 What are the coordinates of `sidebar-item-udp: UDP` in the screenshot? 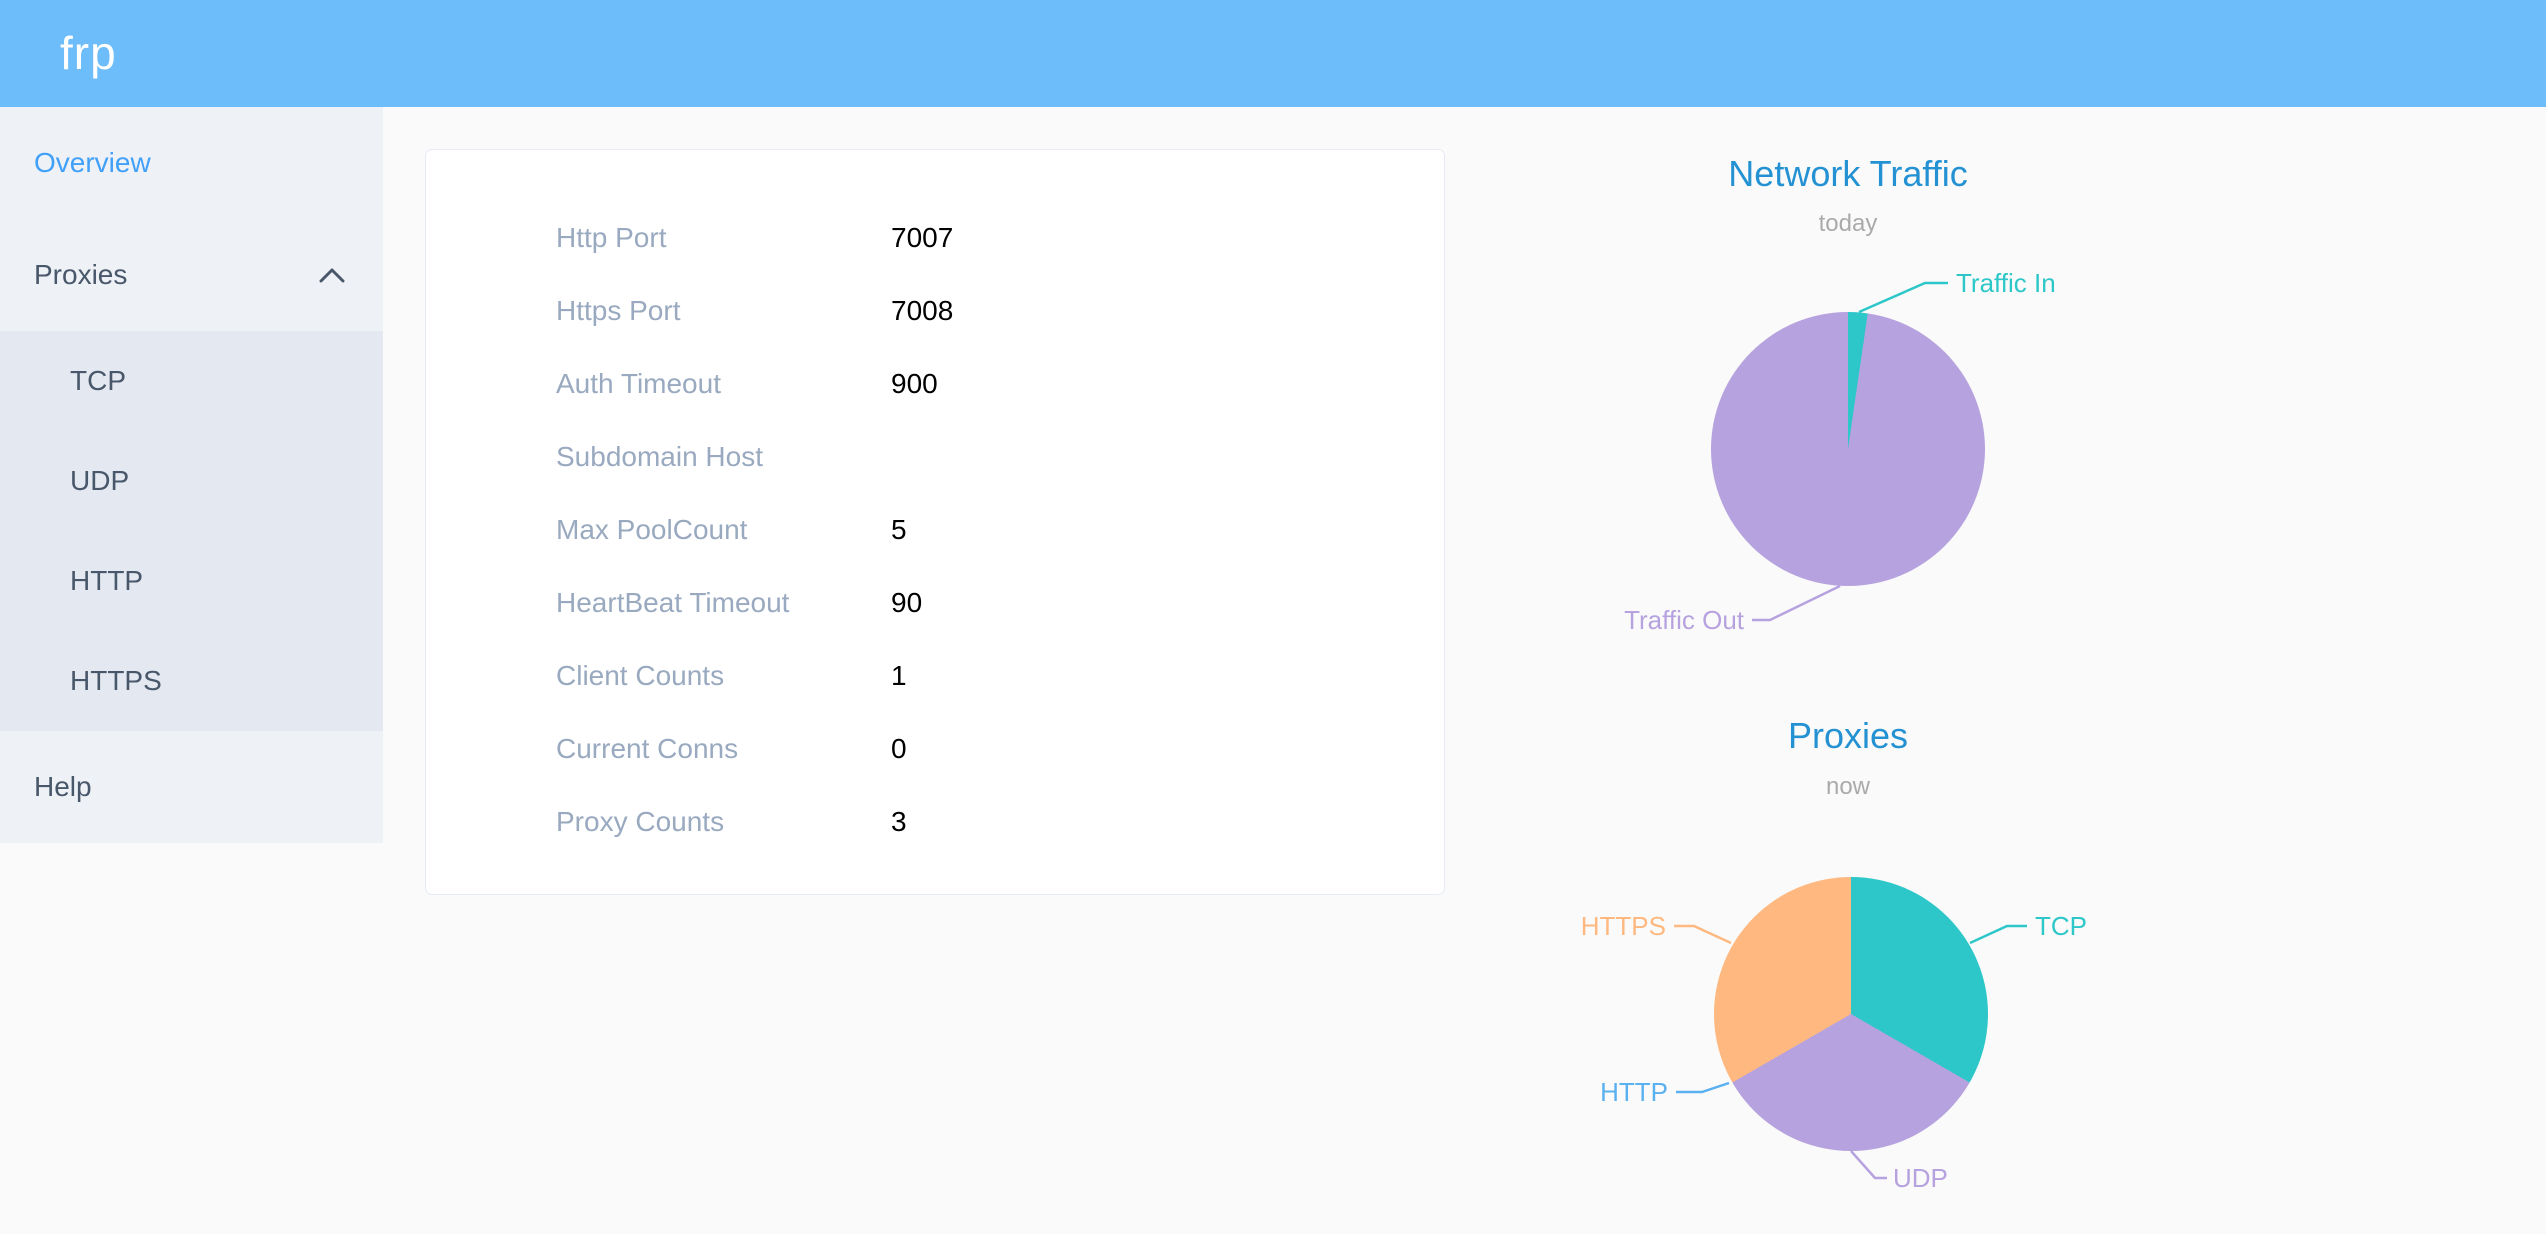 It's located at (100, 480).